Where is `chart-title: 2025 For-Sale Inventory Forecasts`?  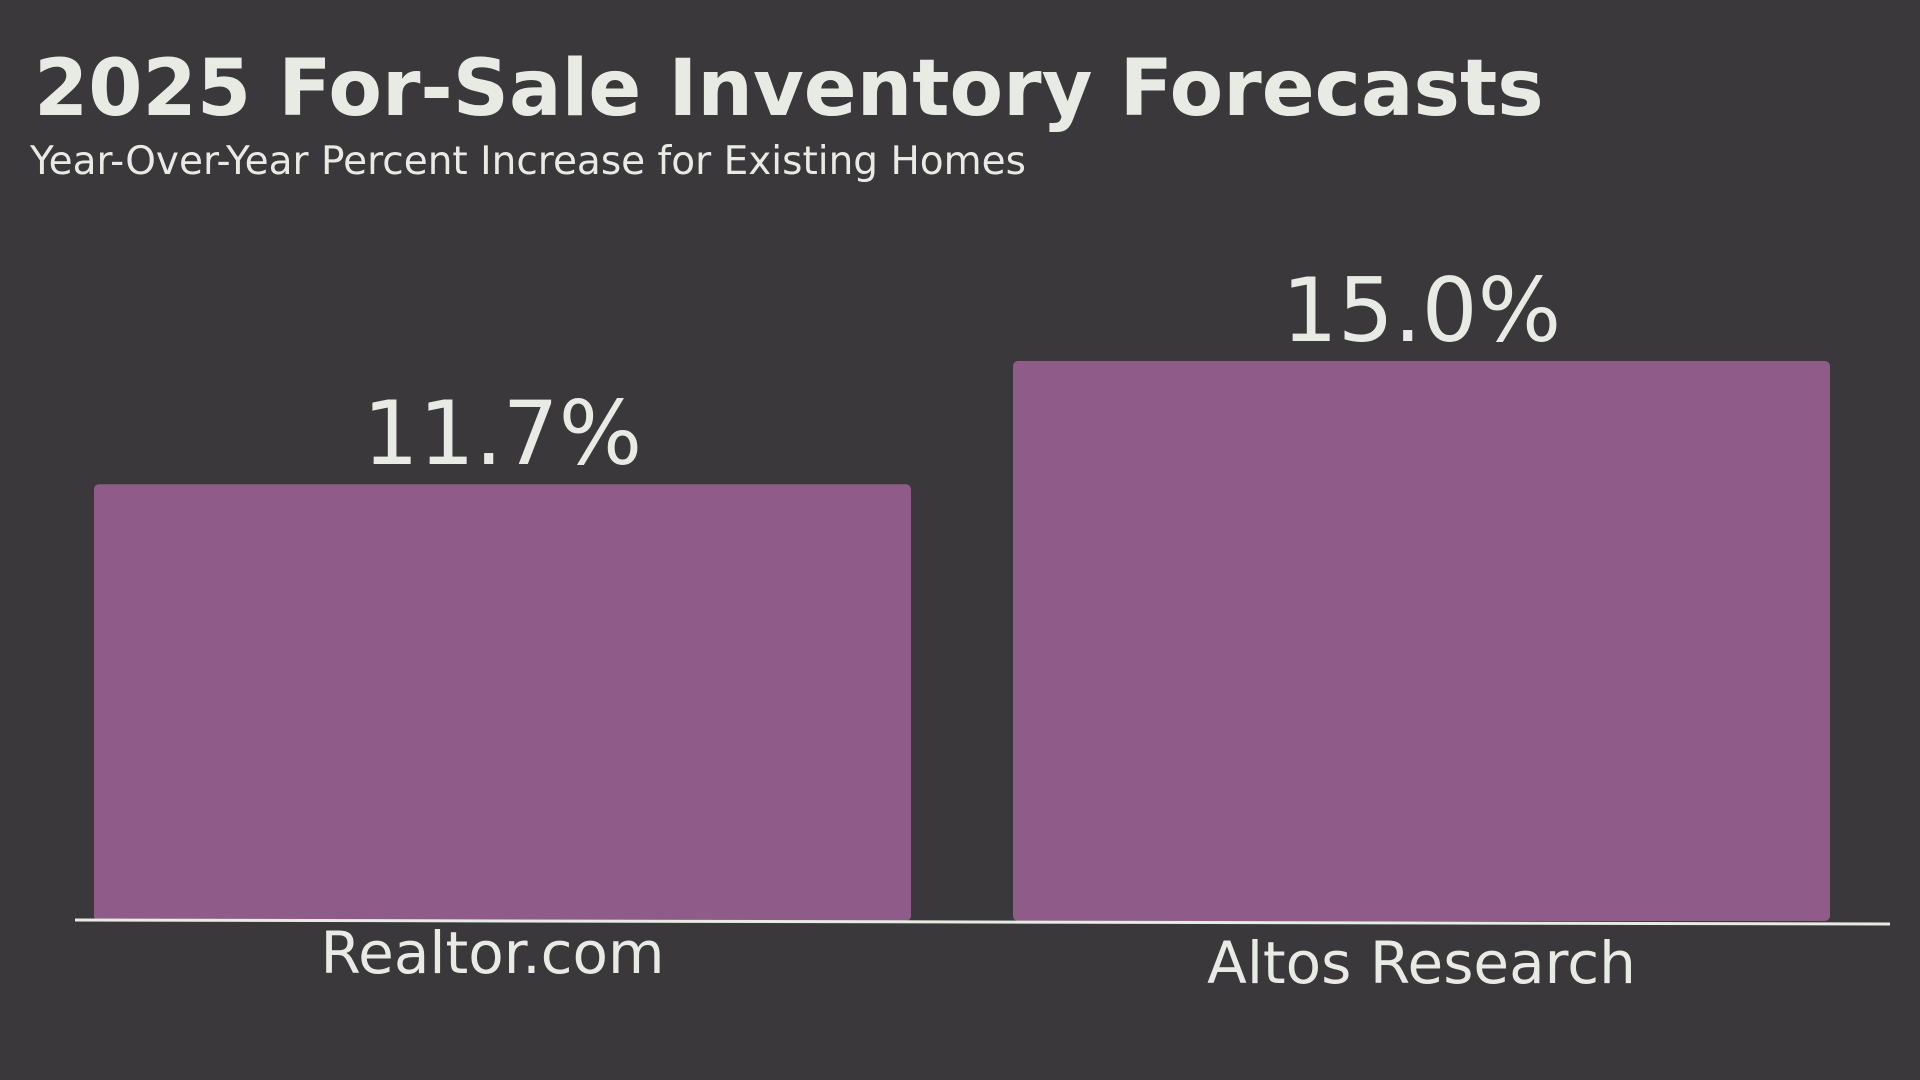 chart-title: 2025 For-Sale Inventory Forecasts is located at coordinates (789, 89).